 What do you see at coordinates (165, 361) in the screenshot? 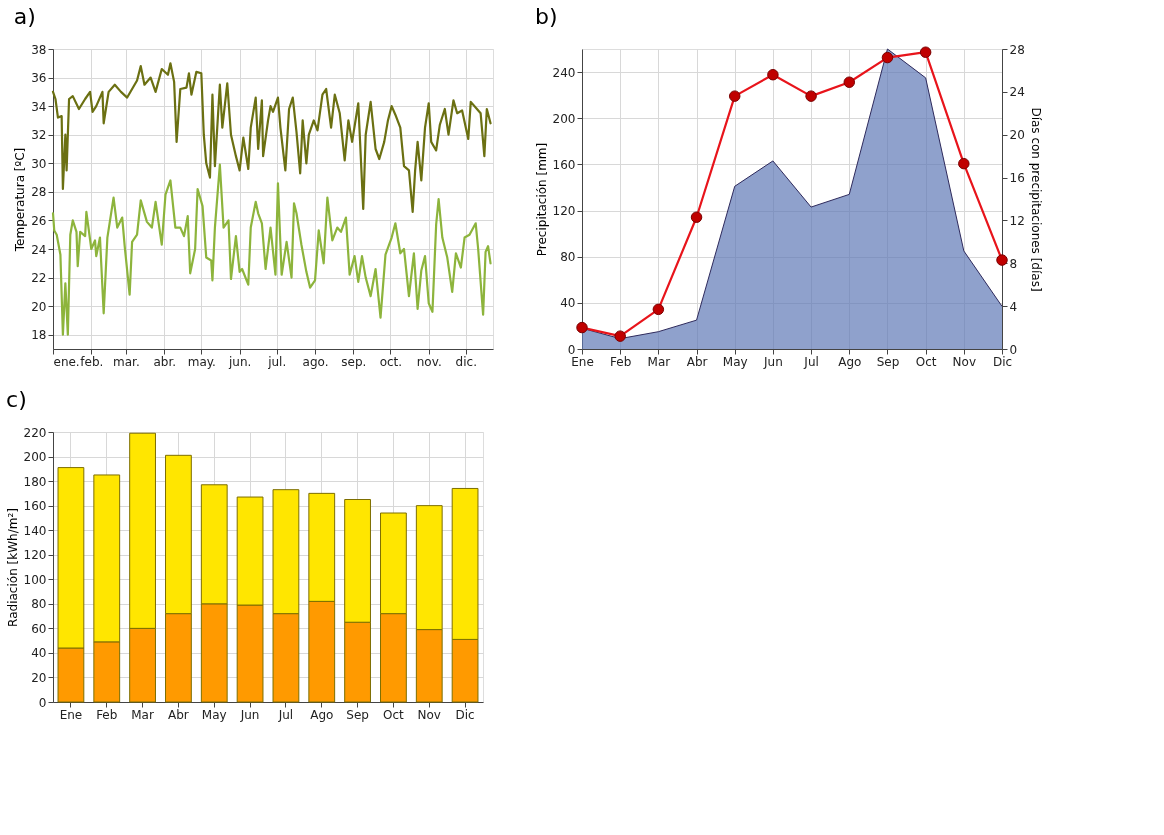
I see `x-tick-label: abr.` at bounding box center [165, 361].